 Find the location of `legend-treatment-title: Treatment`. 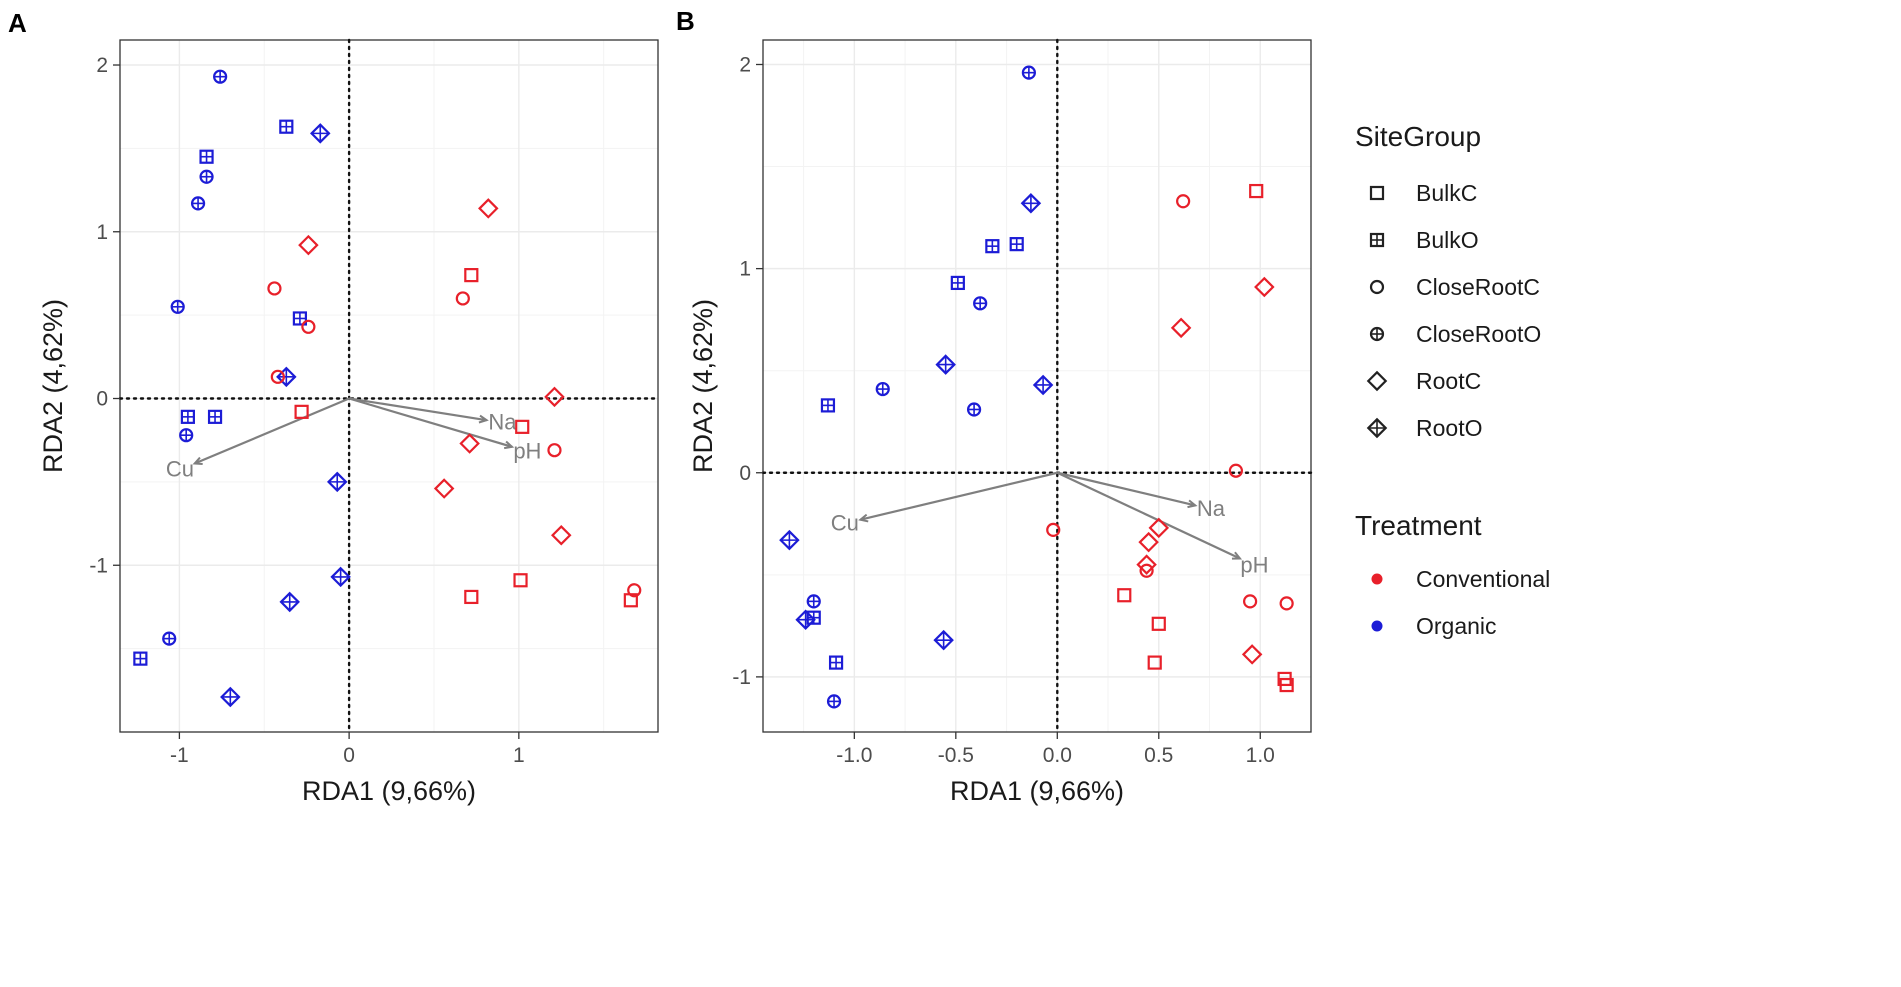

legend-treatment-title: Treatment is located at coordinates (1418, 525).